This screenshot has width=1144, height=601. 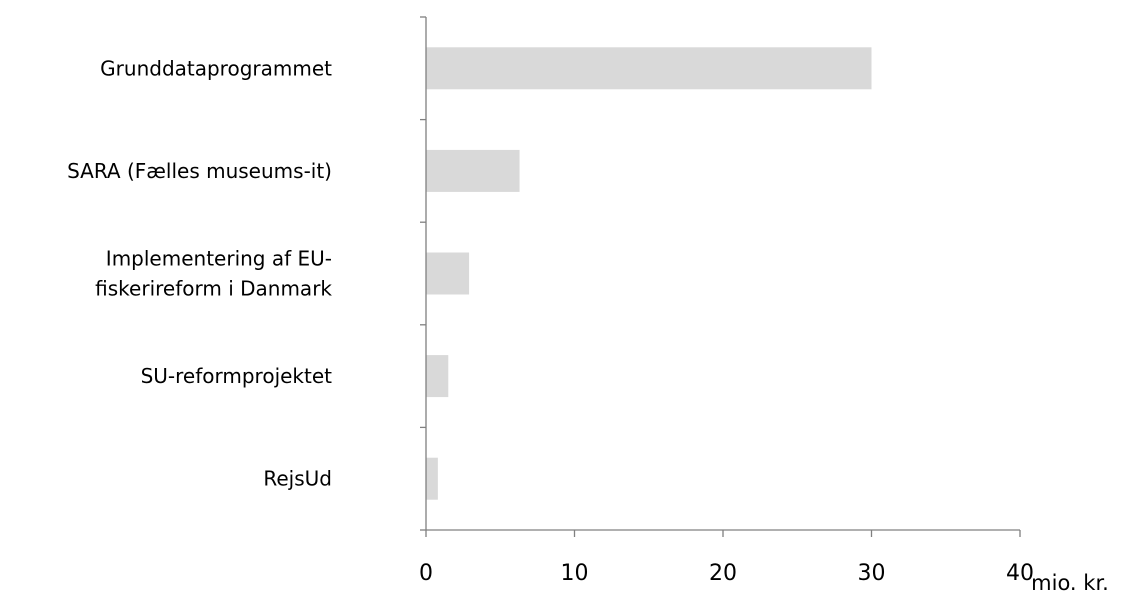 What do you see at coordinates (723, 573) in the screenshot?
I see `x-tick-label: 20` at bounding box center [723, 573].